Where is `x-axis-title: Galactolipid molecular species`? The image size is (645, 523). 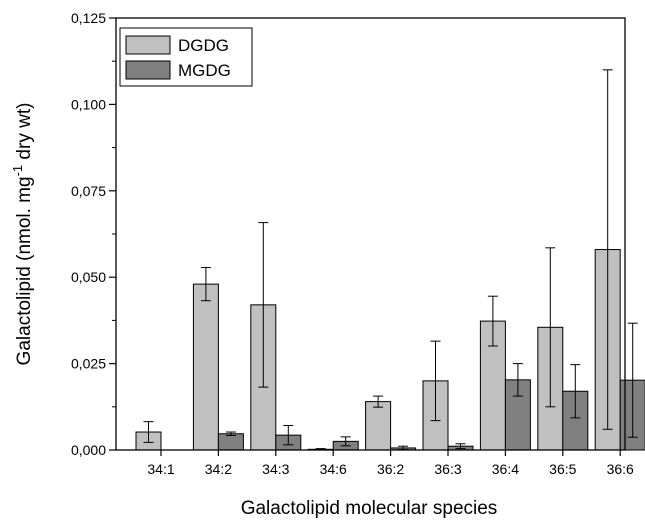 x-axis-title: Galactolipid molecular species is located at coordinates (369, 508).